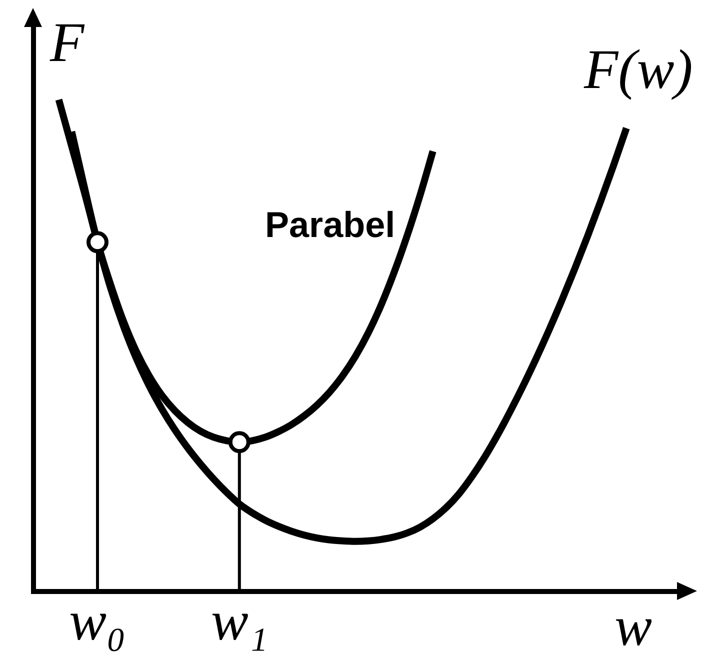 This screenshot has width=705, height=665. Describe the element at coordinates (330, 224) in the screenshot. I see `series-label: Parabel` at that location.